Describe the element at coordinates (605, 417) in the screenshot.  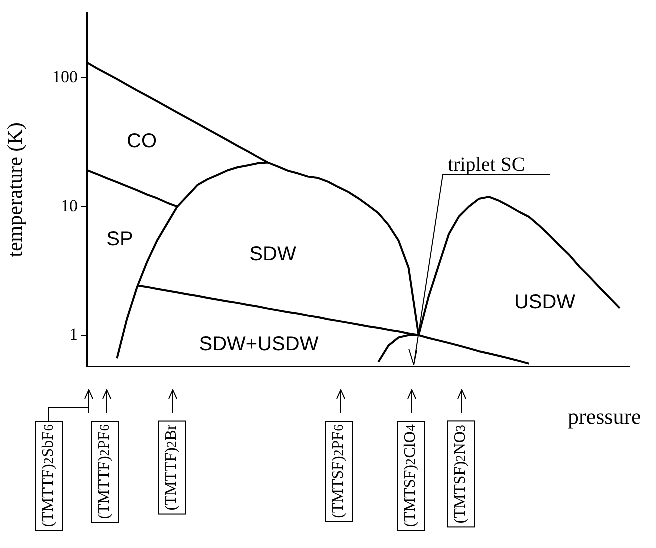
I see `x-axis-title: pressure` at that location.